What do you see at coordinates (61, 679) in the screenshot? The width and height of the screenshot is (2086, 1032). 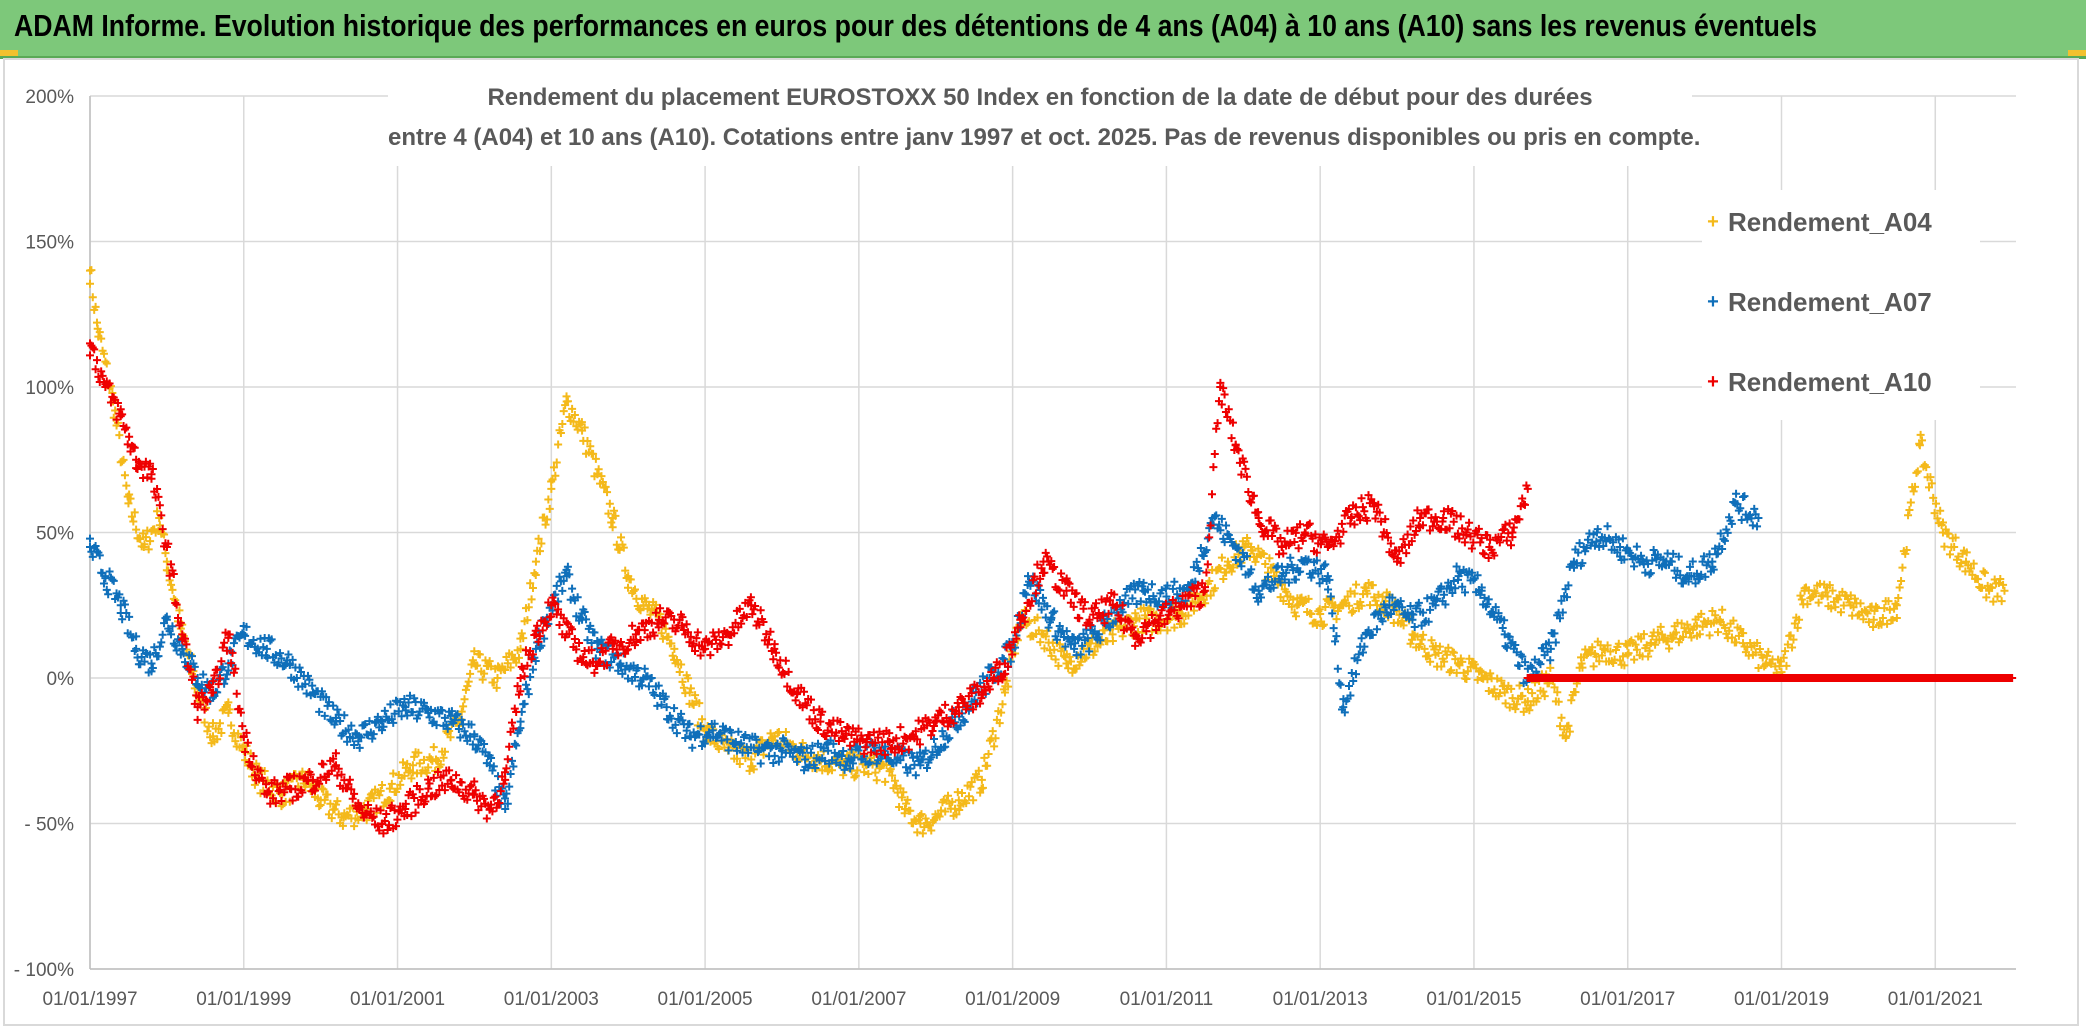 I see `y-tick-label: 0%` at bounding box center [61, 679].